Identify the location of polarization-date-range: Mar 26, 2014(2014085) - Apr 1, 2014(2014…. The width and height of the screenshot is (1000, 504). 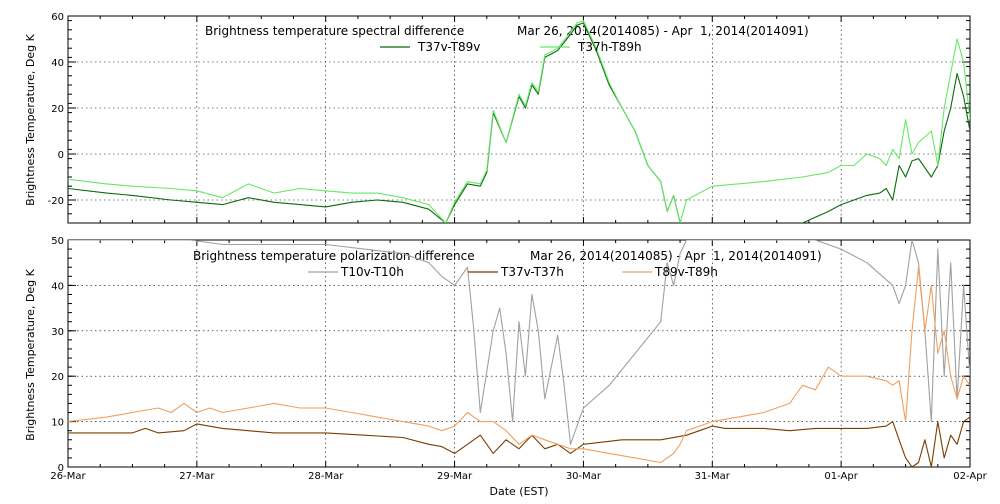
(676, 256).